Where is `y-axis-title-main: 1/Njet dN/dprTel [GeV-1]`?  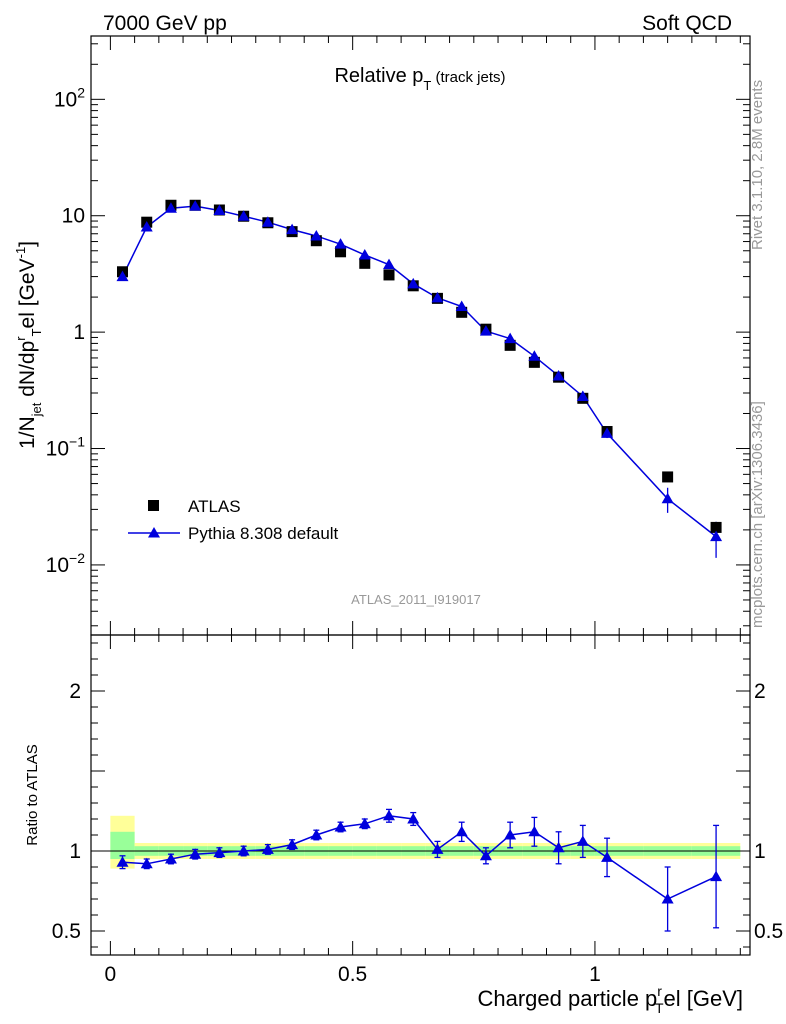 y-axis-title-main: 1/Njet dN/dprTel [GeV-1] is located at coordinates (28, 345).